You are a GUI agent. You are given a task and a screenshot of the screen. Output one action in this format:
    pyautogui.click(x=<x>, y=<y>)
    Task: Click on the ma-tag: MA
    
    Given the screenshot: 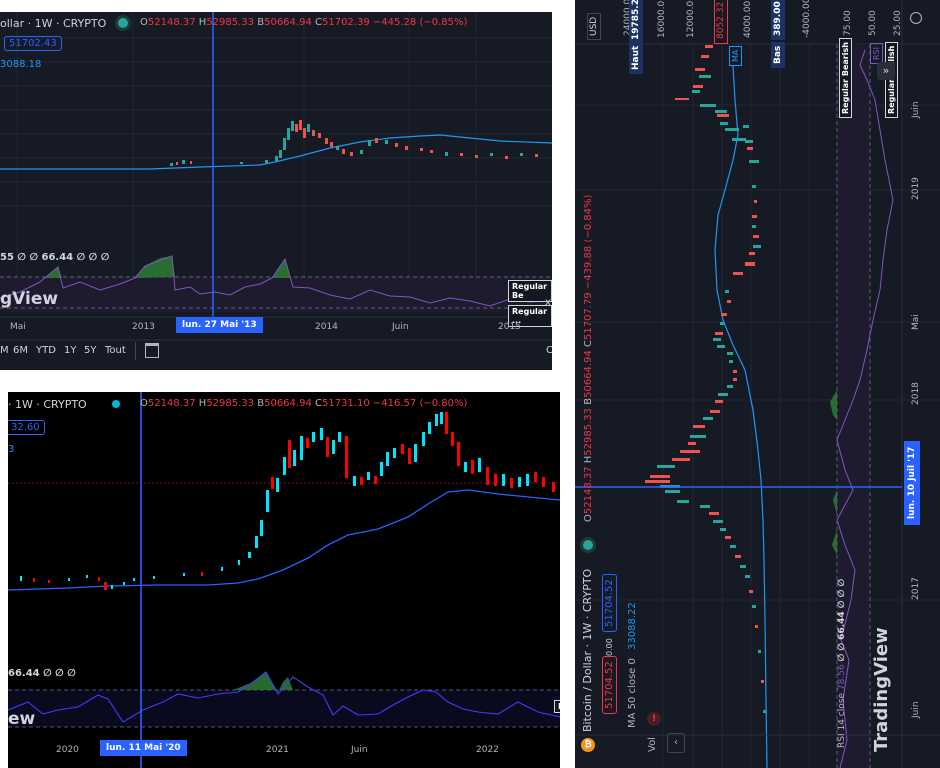 What is the action you would take?
    pyautogui.click(x=735, y=55)
    